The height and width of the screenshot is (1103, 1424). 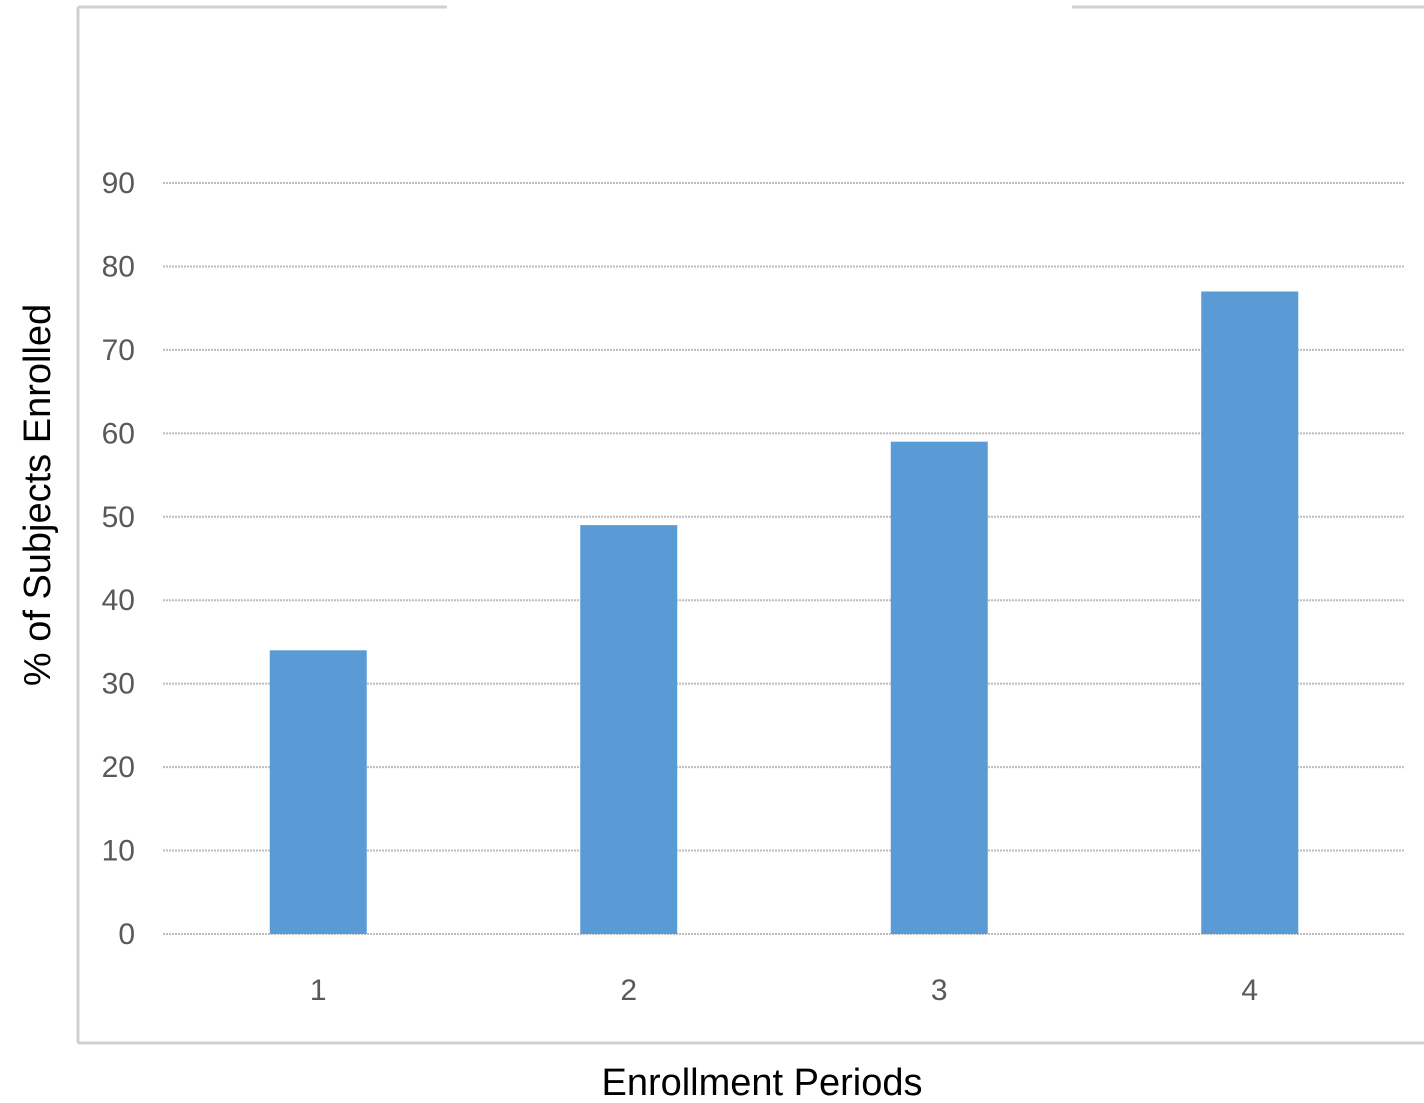 What do you see at coordinates (628, 990) in the screenshot?
I see `x-tick-label: 2` at bounding box center [628, 990].